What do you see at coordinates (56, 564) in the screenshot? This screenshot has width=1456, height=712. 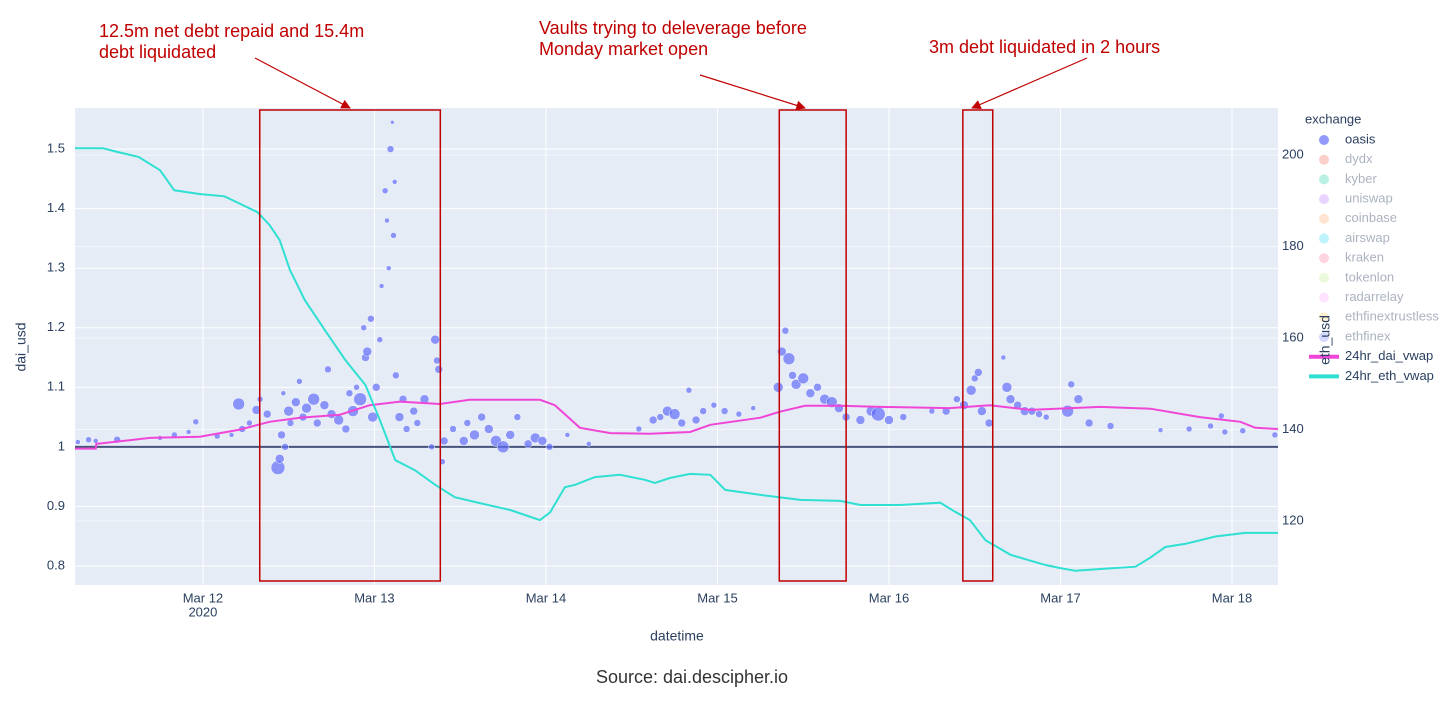 I see `y-tick-label: 0.8` at bounding box center [56, 564].